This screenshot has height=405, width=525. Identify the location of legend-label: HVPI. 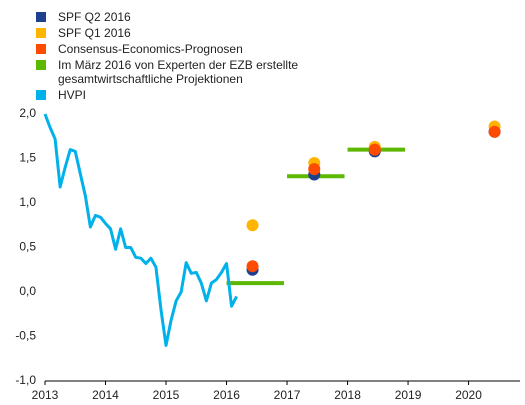
(72, 95).